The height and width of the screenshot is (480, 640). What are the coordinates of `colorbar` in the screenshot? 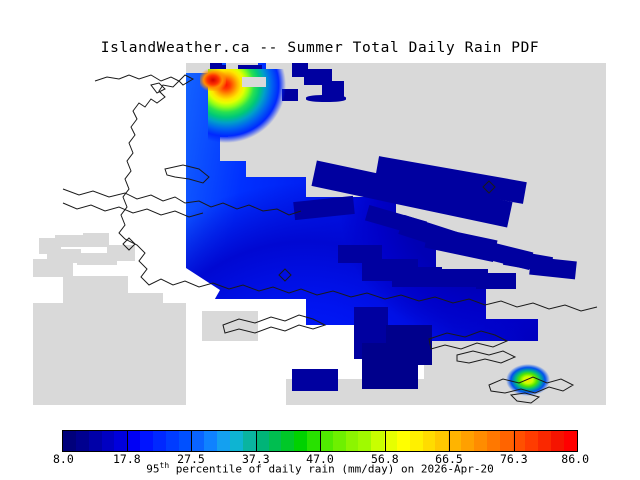 It's located at (320, 441).